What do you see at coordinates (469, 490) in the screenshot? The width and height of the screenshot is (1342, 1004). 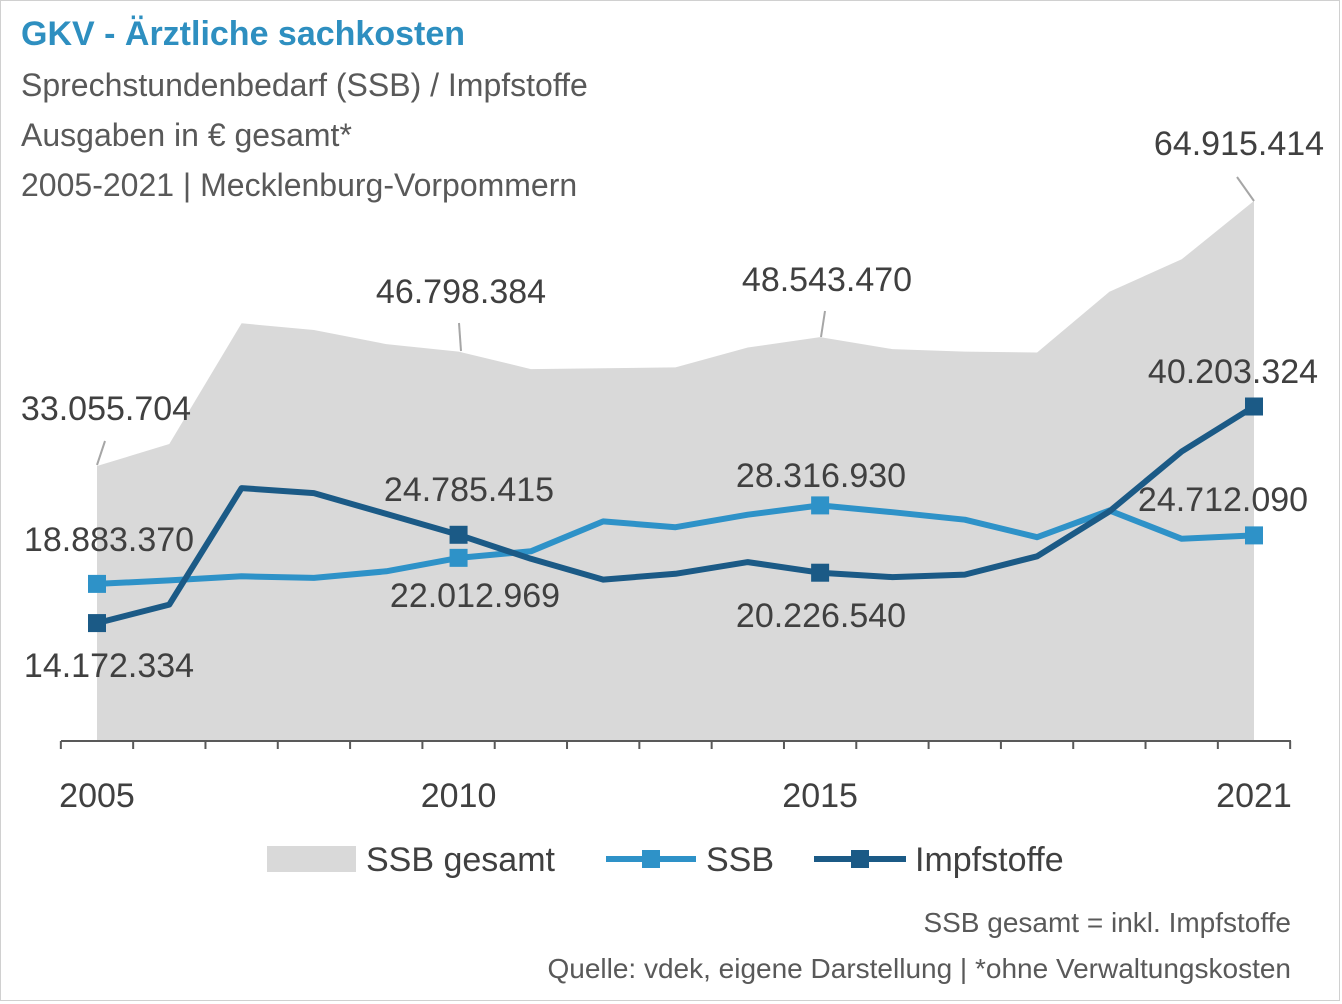 I see `data-label: 24.785.415` at bounding box center [469, 490].